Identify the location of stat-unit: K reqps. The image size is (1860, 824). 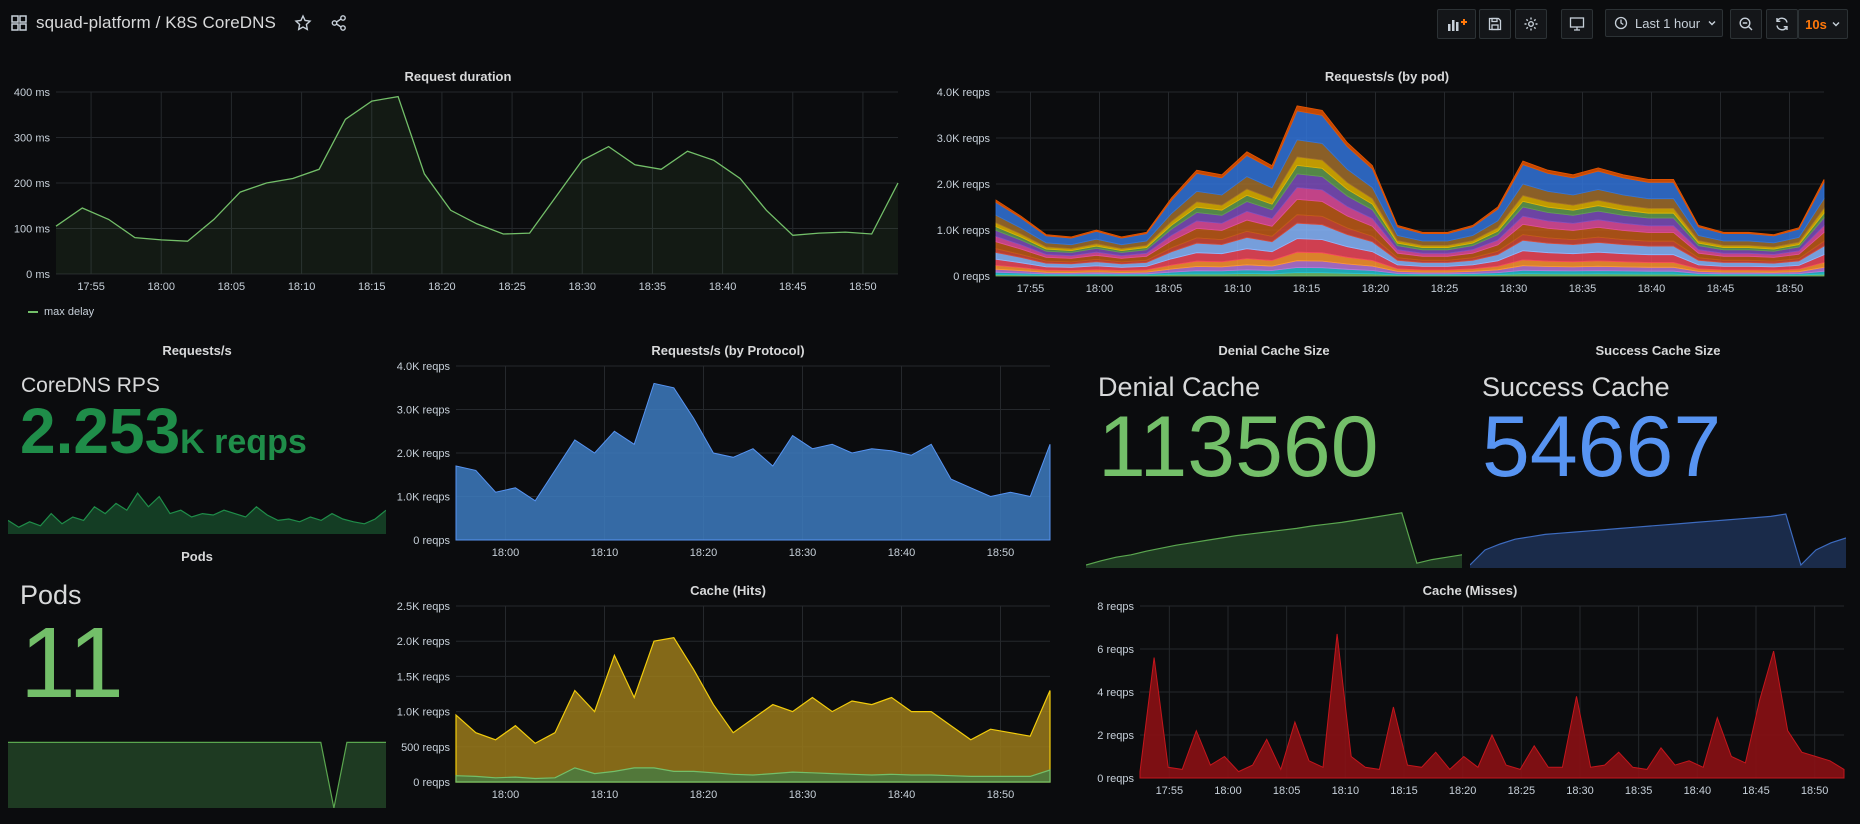
(243, 442).